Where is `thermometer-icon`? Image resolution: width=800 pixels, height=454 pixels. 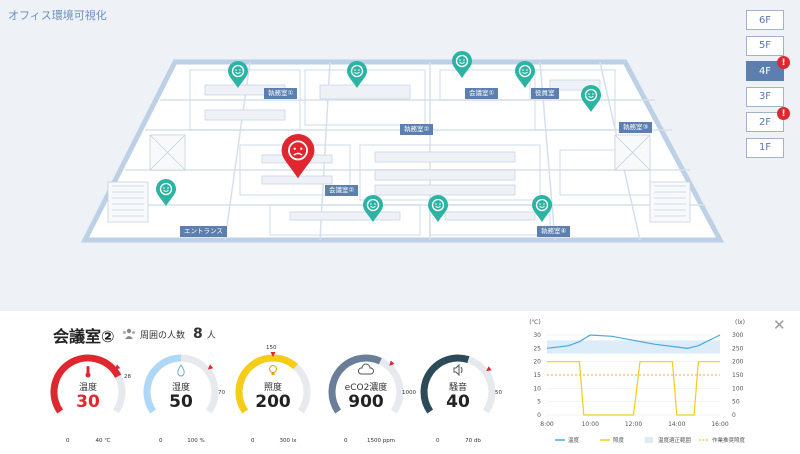
thermometer-icon is located at coordinates (88, 372).